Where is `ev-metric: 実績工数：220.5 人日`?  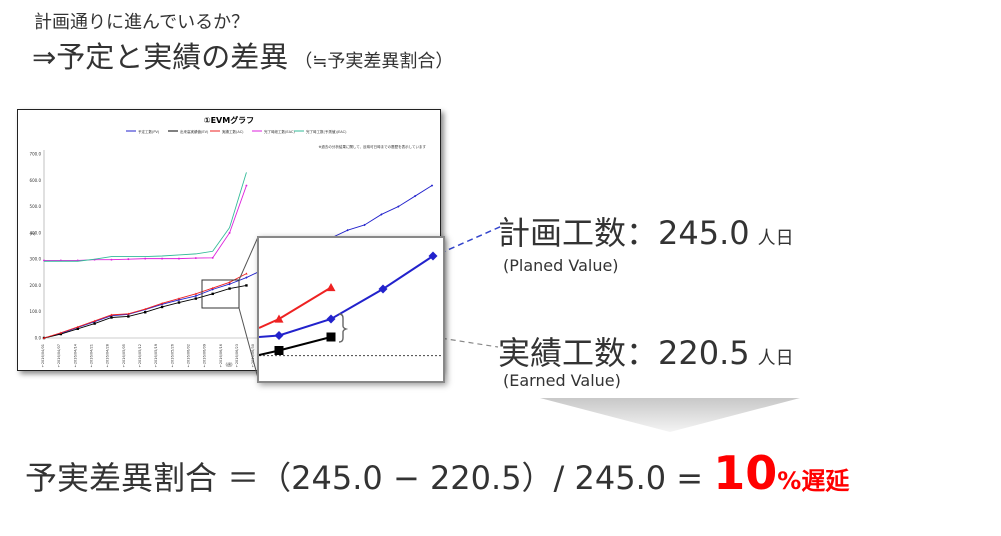 ev-metric: 実績工数：220.5 人日 is located at coordinates (646, 351).